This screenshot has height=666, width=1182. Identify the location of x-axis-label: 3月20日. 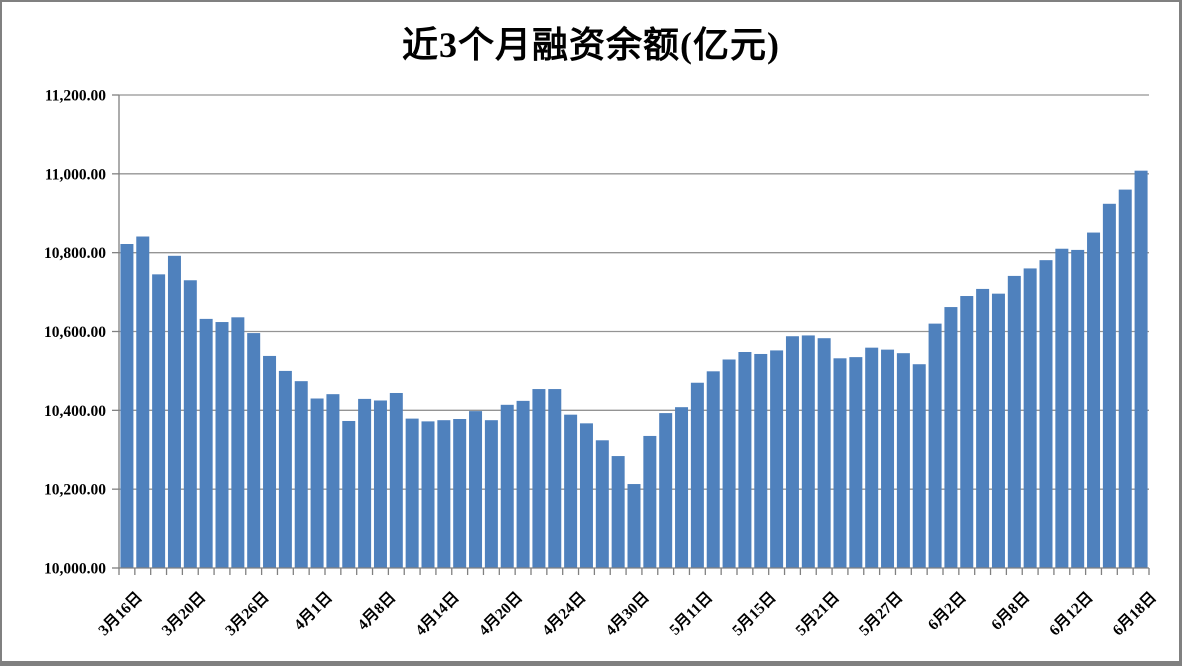
(183, 613).